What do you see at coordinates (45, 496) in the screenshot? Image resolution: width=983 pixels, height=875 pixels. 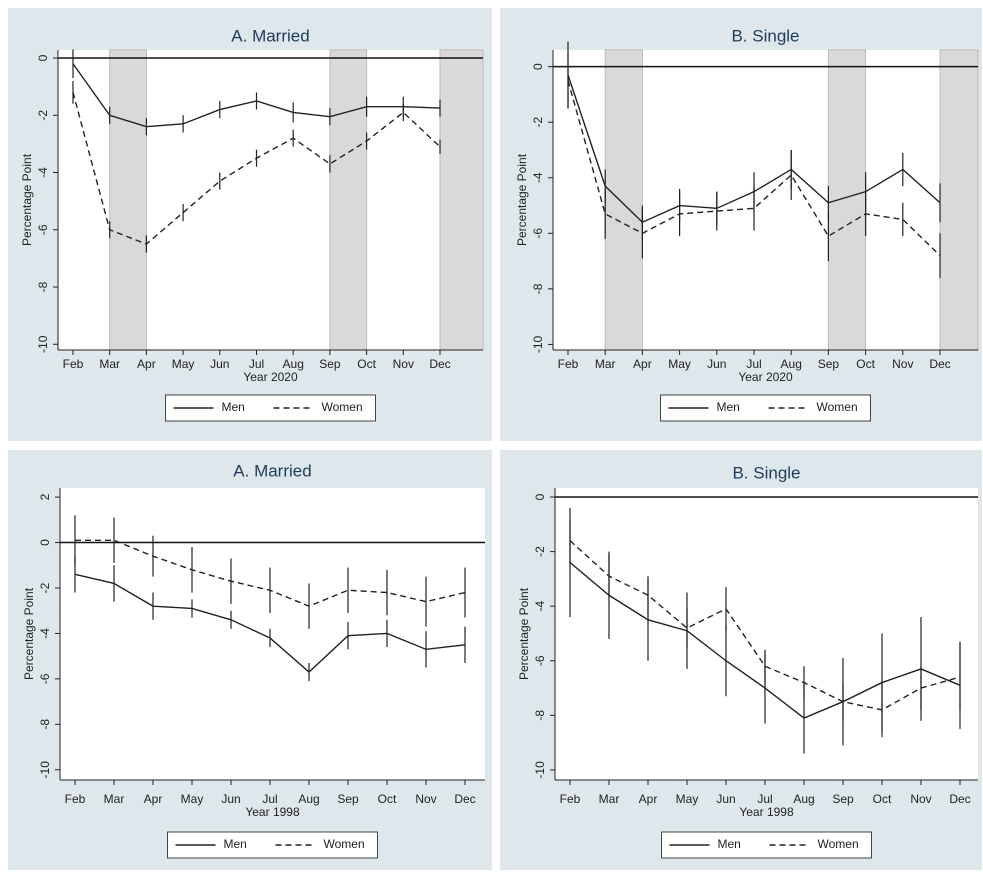 I see `y-tick-label: 2` at bounding box center [45, 496].